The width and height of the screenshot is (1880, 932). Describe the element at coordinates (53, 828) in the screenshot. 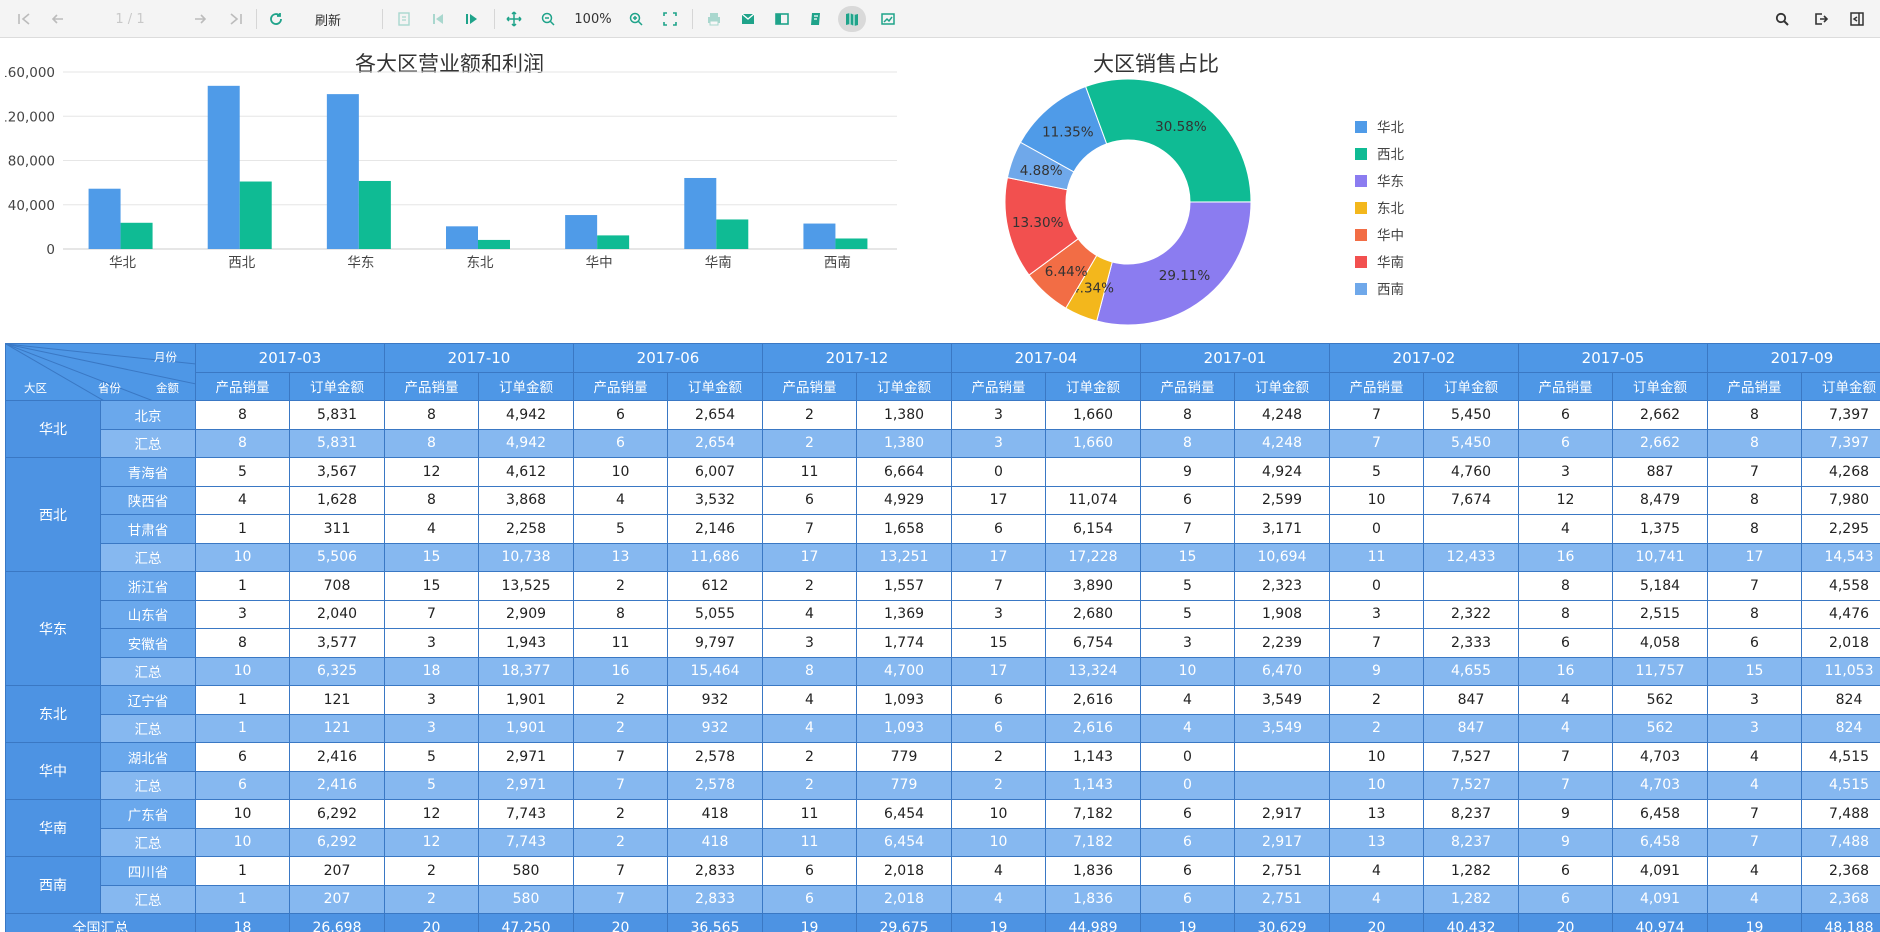

I see `region-cell: 华南` at that location.